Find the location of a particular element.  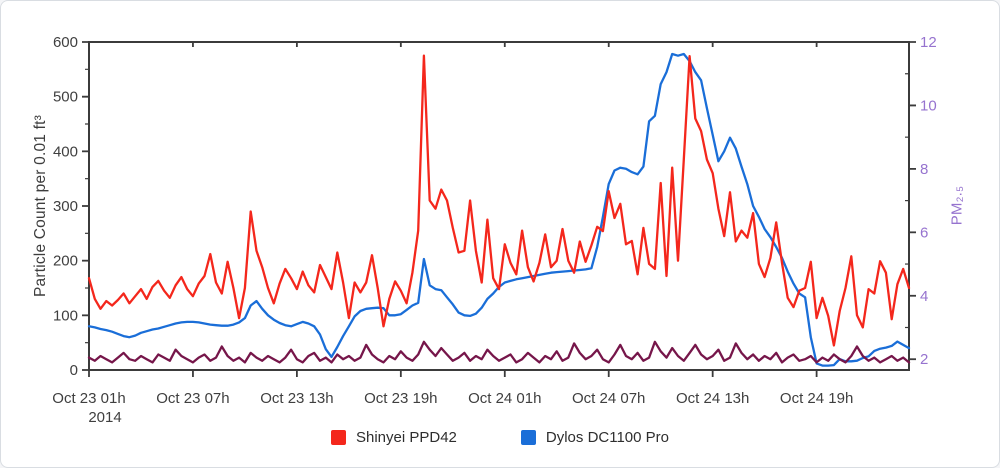

svg-text: 6 is located at coordinates (924, 232).